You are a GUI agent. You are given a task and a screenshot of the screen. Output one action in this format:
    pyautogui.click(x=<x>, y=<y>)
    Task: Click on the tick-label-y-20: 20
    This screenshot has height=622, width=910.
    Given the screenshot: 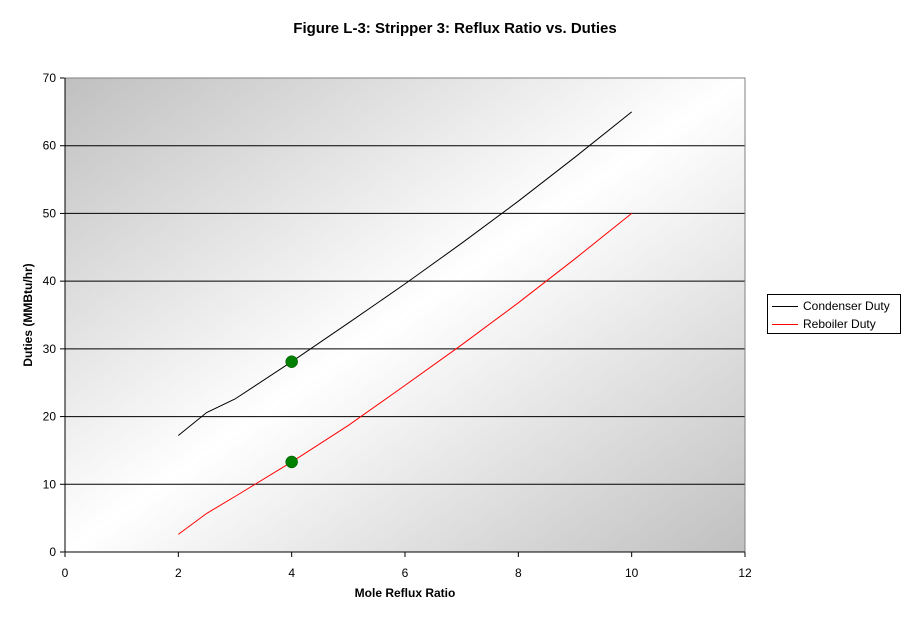 What is the action you would take?
    pyautogui.click(x=50, y=417)
    